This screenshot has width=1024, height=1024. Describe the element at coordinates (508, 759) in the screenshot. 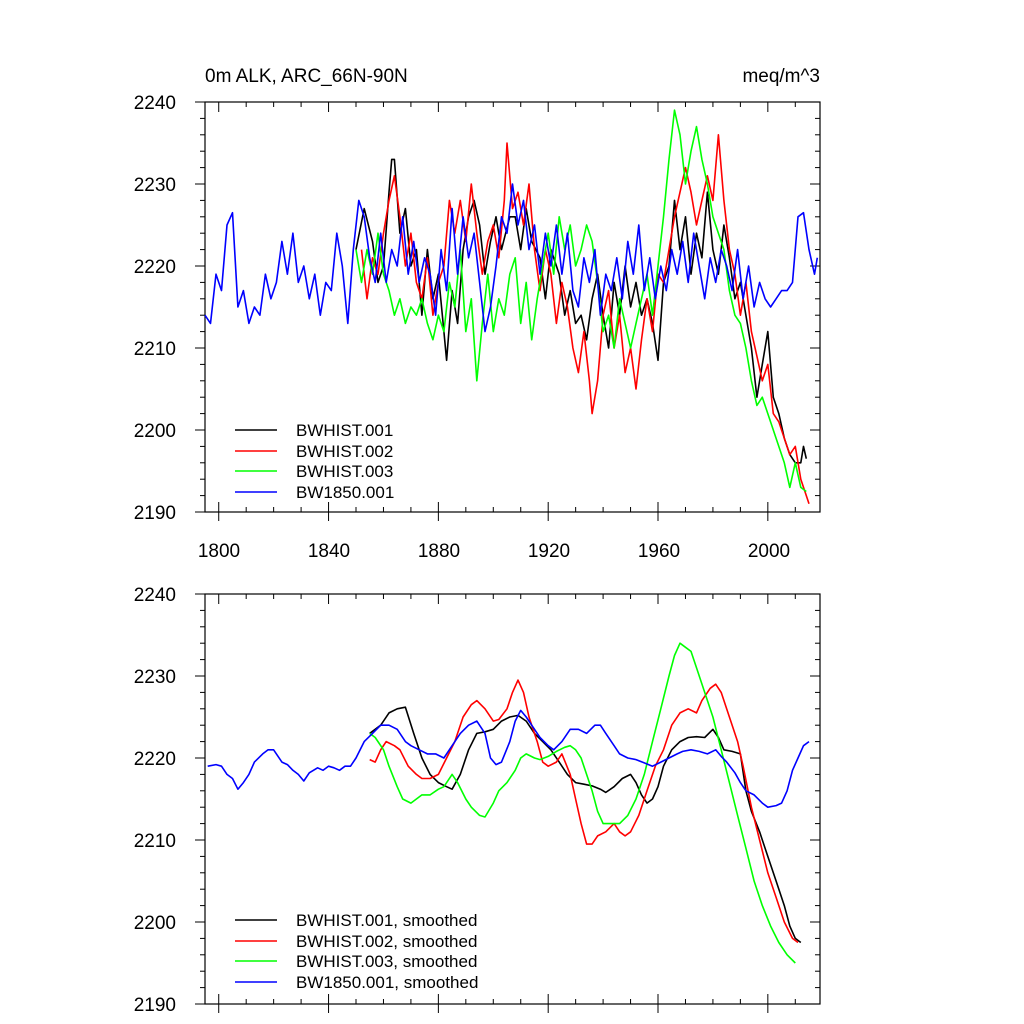

I see `series-line-bw1850-001-smoothed` at that location.